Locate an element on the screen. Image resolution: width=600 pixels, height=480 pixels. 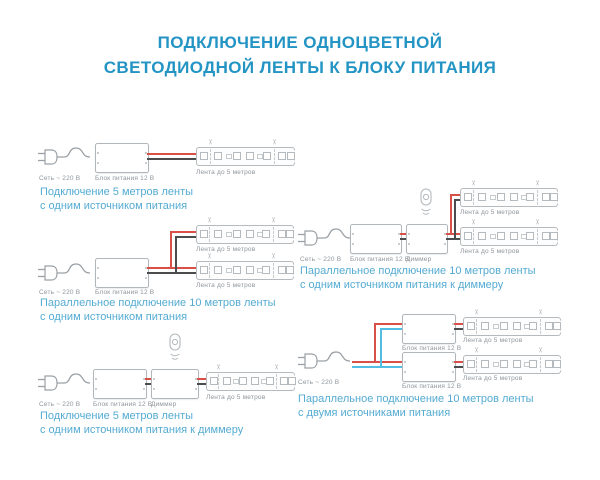
remote-control-icon is located at coordinates (175, 346).